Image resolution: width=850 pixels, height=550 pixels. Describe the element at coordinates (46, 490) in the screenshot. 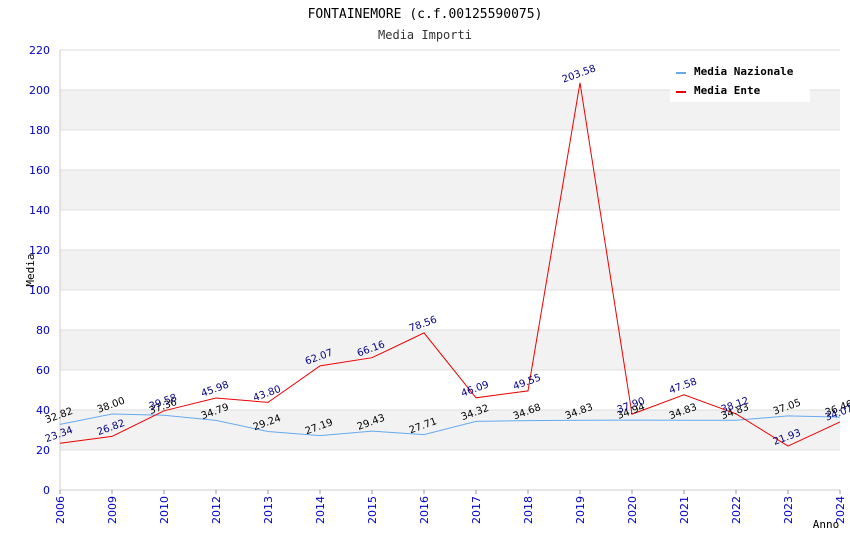

I see `y-tick-label: 0` at that location.